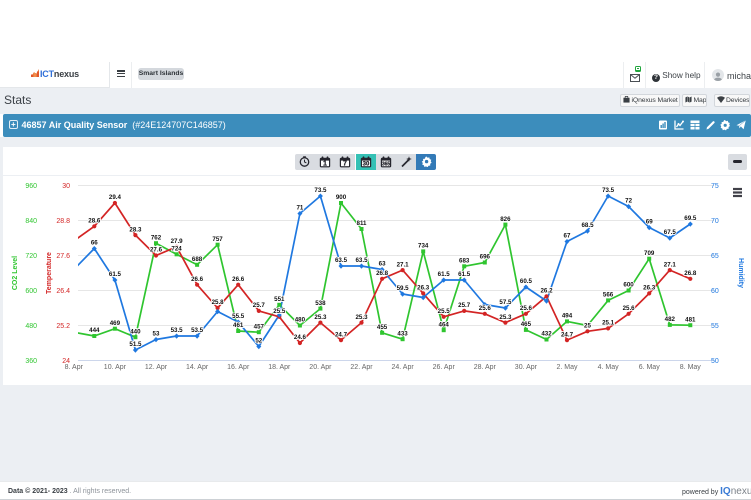 The image size is (751, 500). Describe the element at coordinates (609, 367) in the screenshot. I see `svg-text: 4. May` at that location.